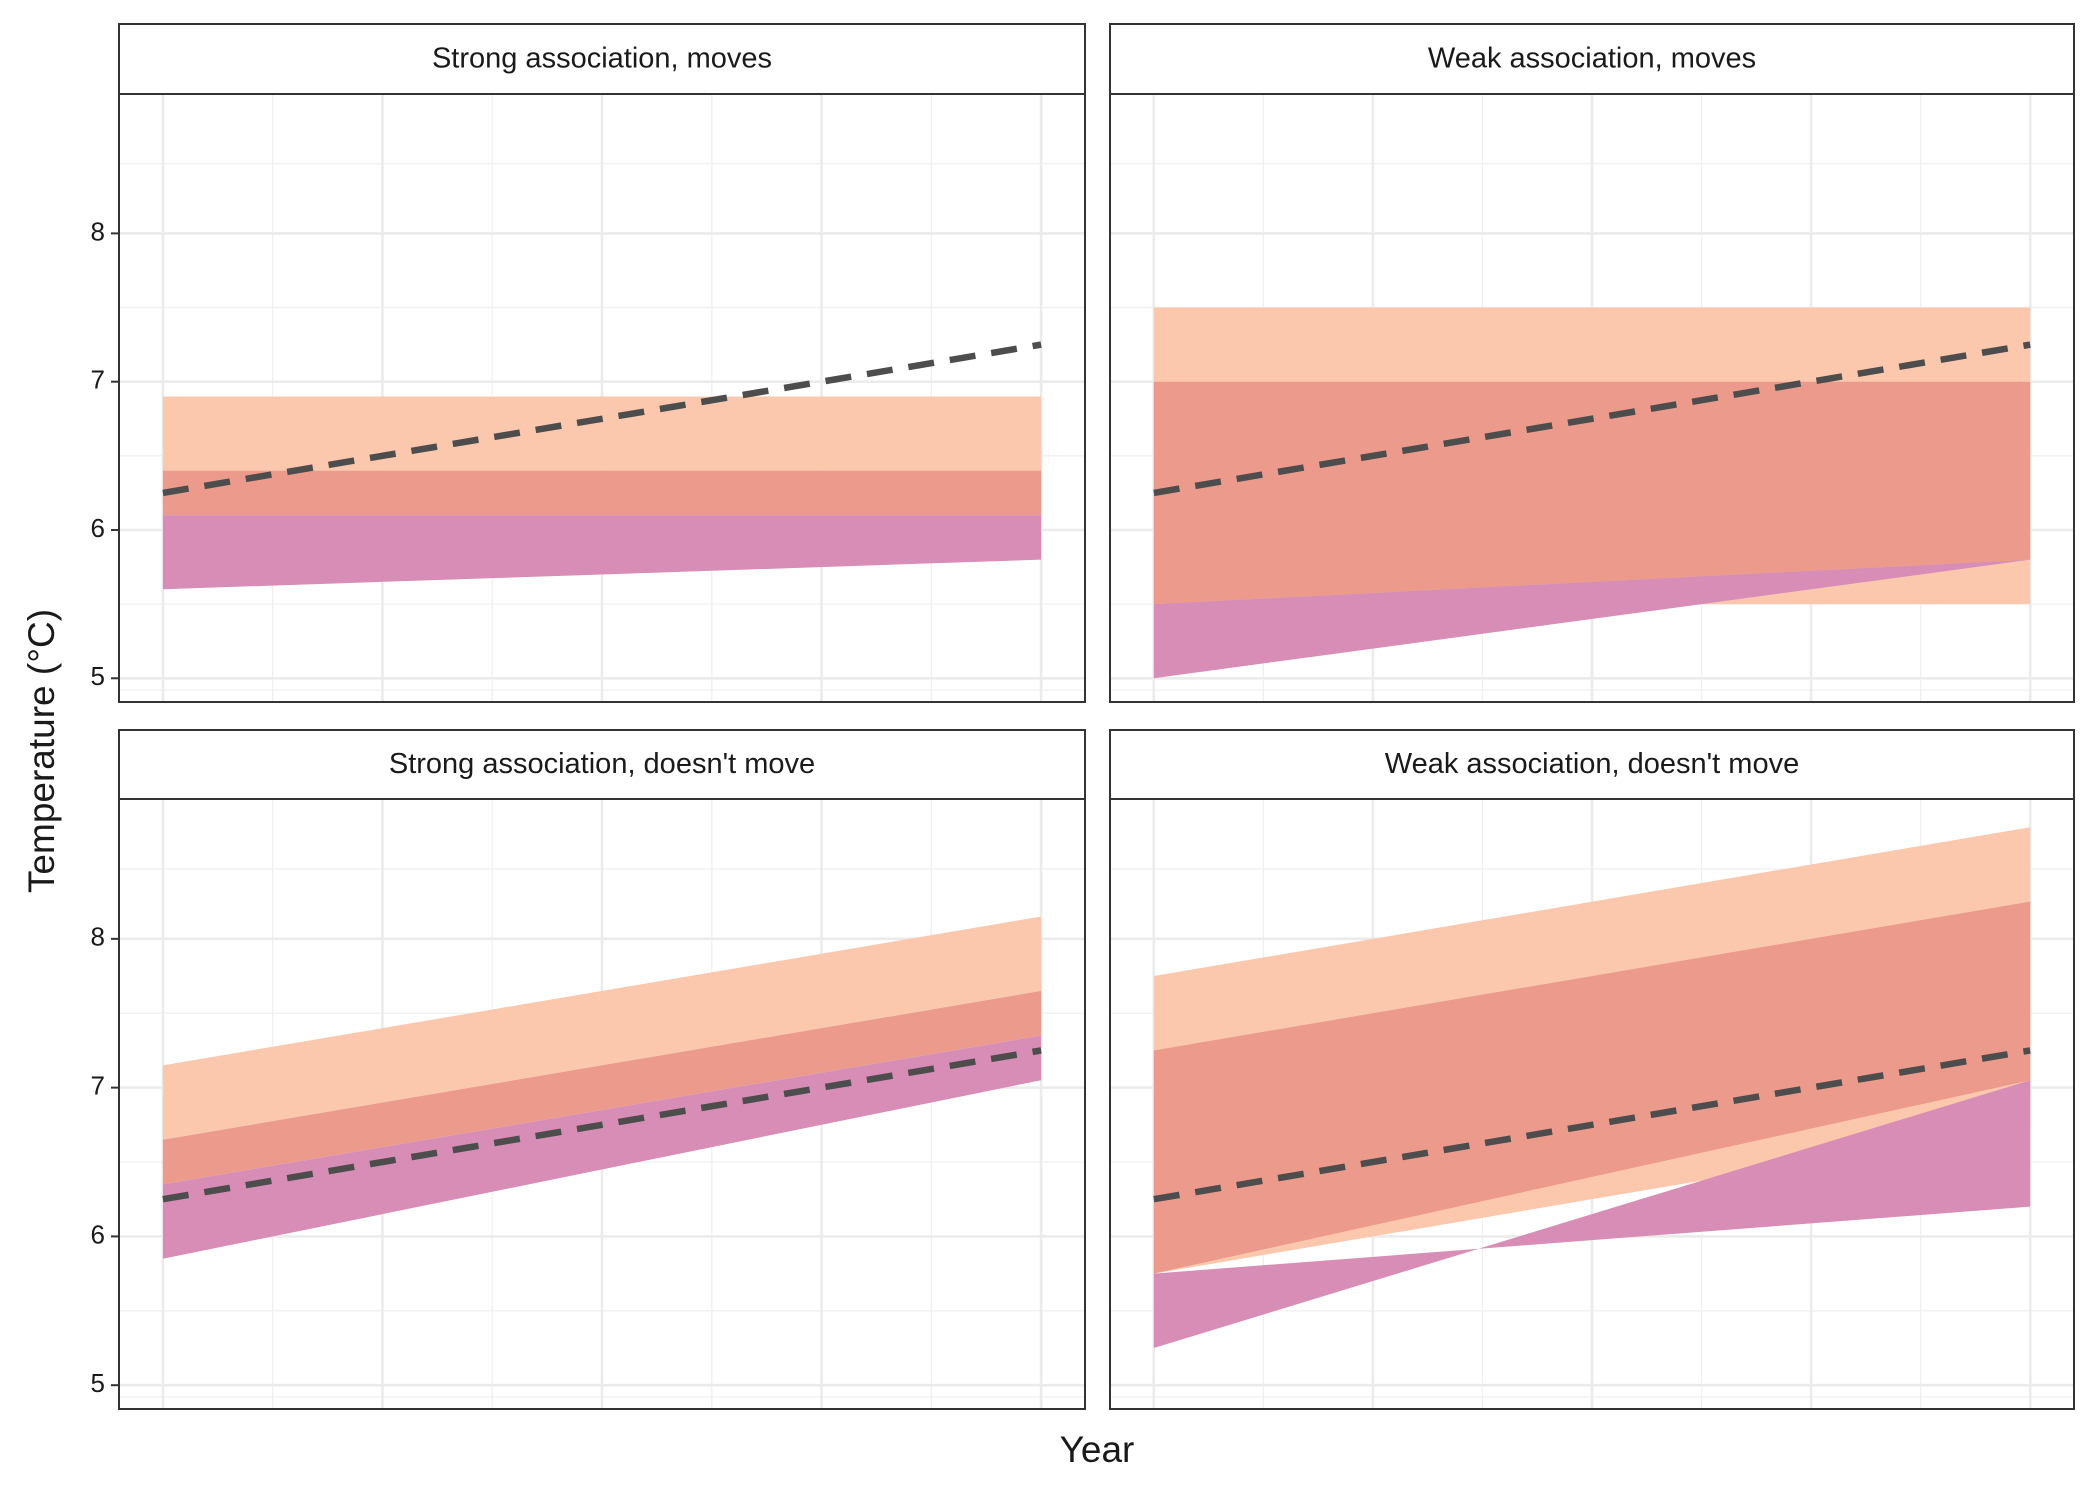 The image size is (2100, 1500). I want to click on y-axis-title: Temperature (°C), so click(41, 751).